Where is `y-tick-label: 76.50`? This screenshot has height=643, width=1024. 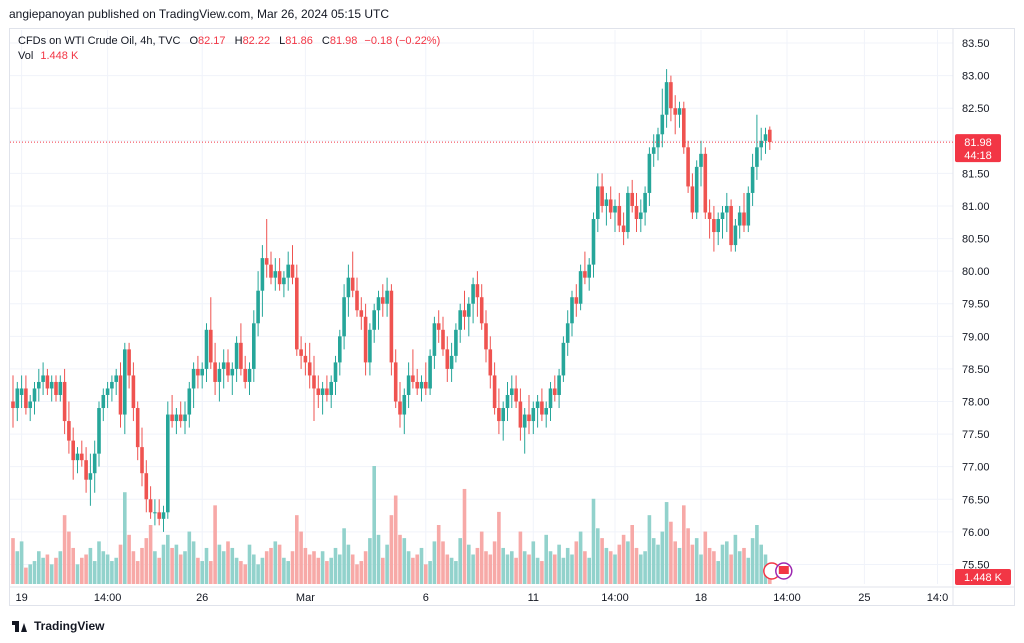 y-tick-label: 76.50 is located at coordinates (976, 500).